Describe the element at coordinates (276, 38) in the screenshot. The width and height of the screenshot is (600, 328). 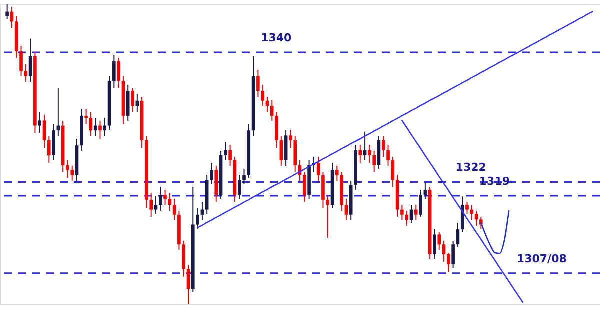
I see `annotation: 1340` at that location.